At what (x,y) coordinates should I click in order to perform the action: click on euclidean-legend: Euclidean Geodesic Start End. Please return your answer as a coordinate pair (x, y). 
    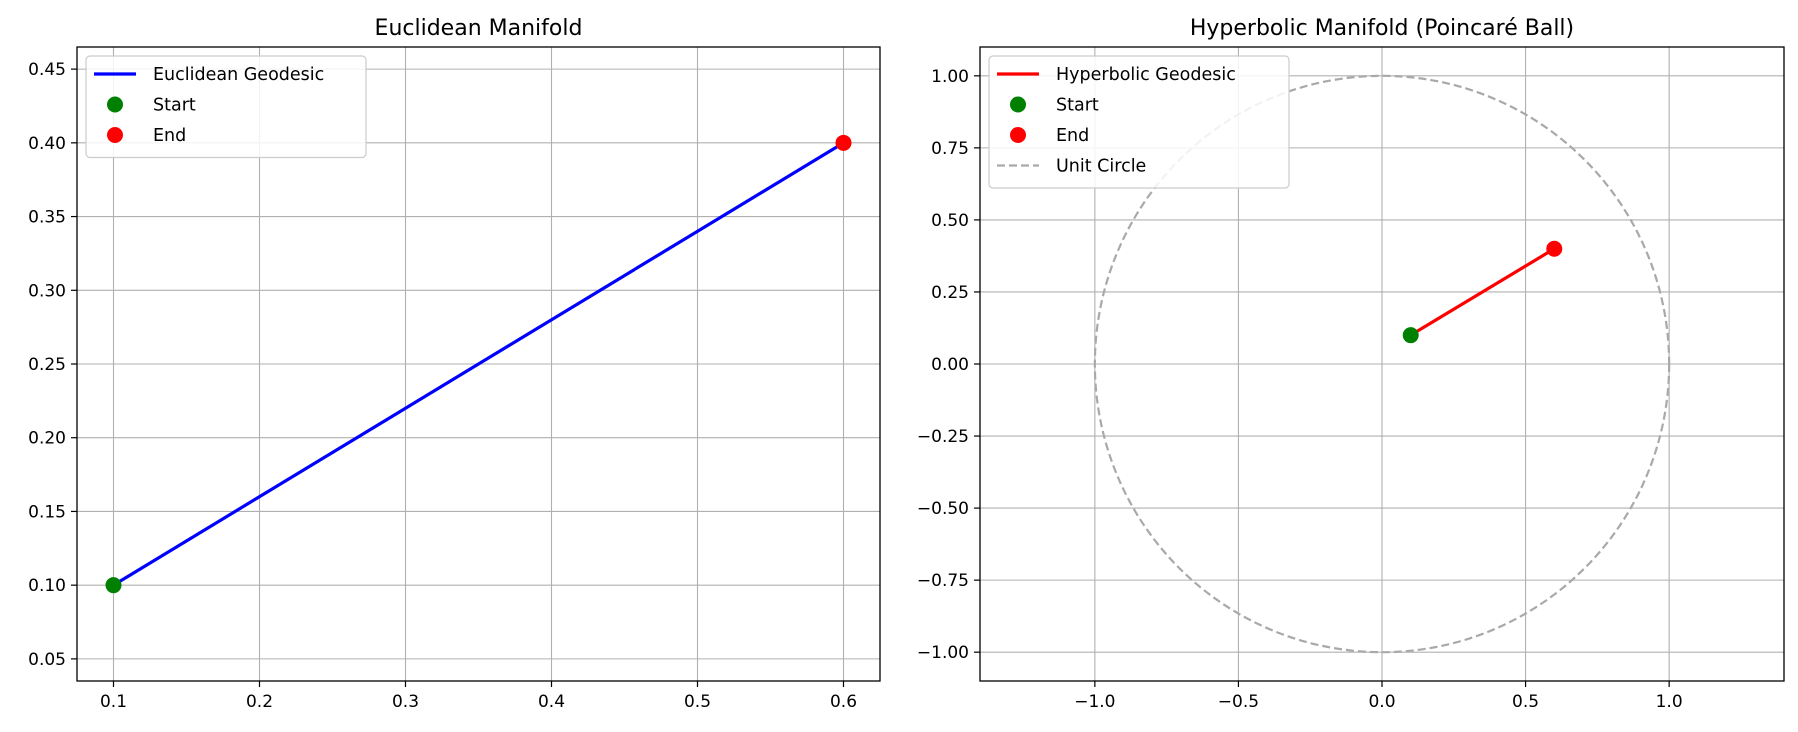
    Looking at the image, I should click on (226, 107).